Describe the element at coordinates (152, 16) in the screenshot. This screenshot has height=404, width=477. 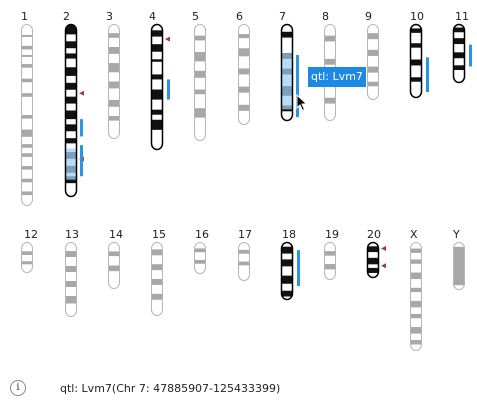
I see `chromosome-label: 4` at that location.